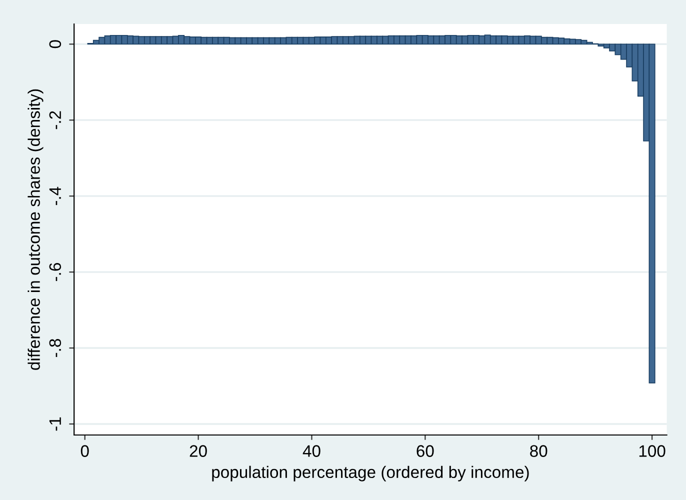 The height and width of the screenshot is (500, 686). I want to click on x-tick-label: 40, so click(311, 451).